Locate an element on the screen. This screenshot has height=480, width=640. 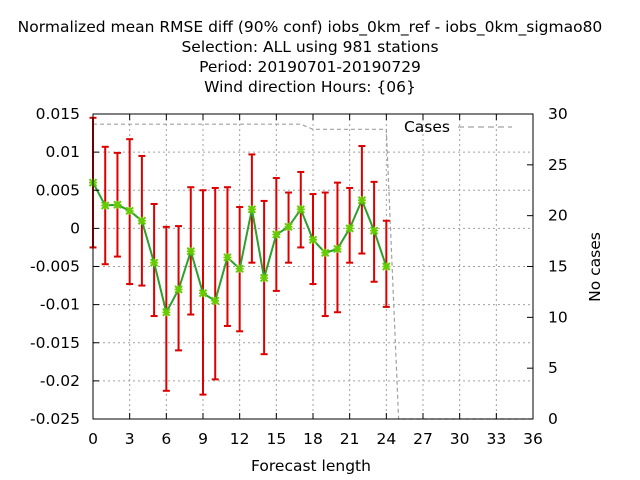
x-tick-label: 3 is located at coordinates (130, 439).